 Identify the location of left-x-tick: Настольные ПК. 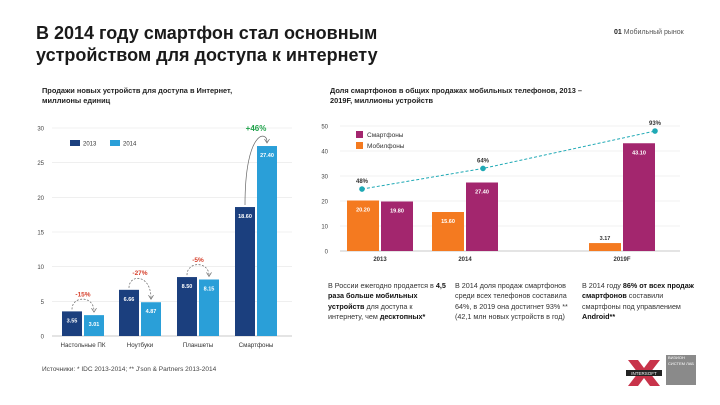
(83, 345).